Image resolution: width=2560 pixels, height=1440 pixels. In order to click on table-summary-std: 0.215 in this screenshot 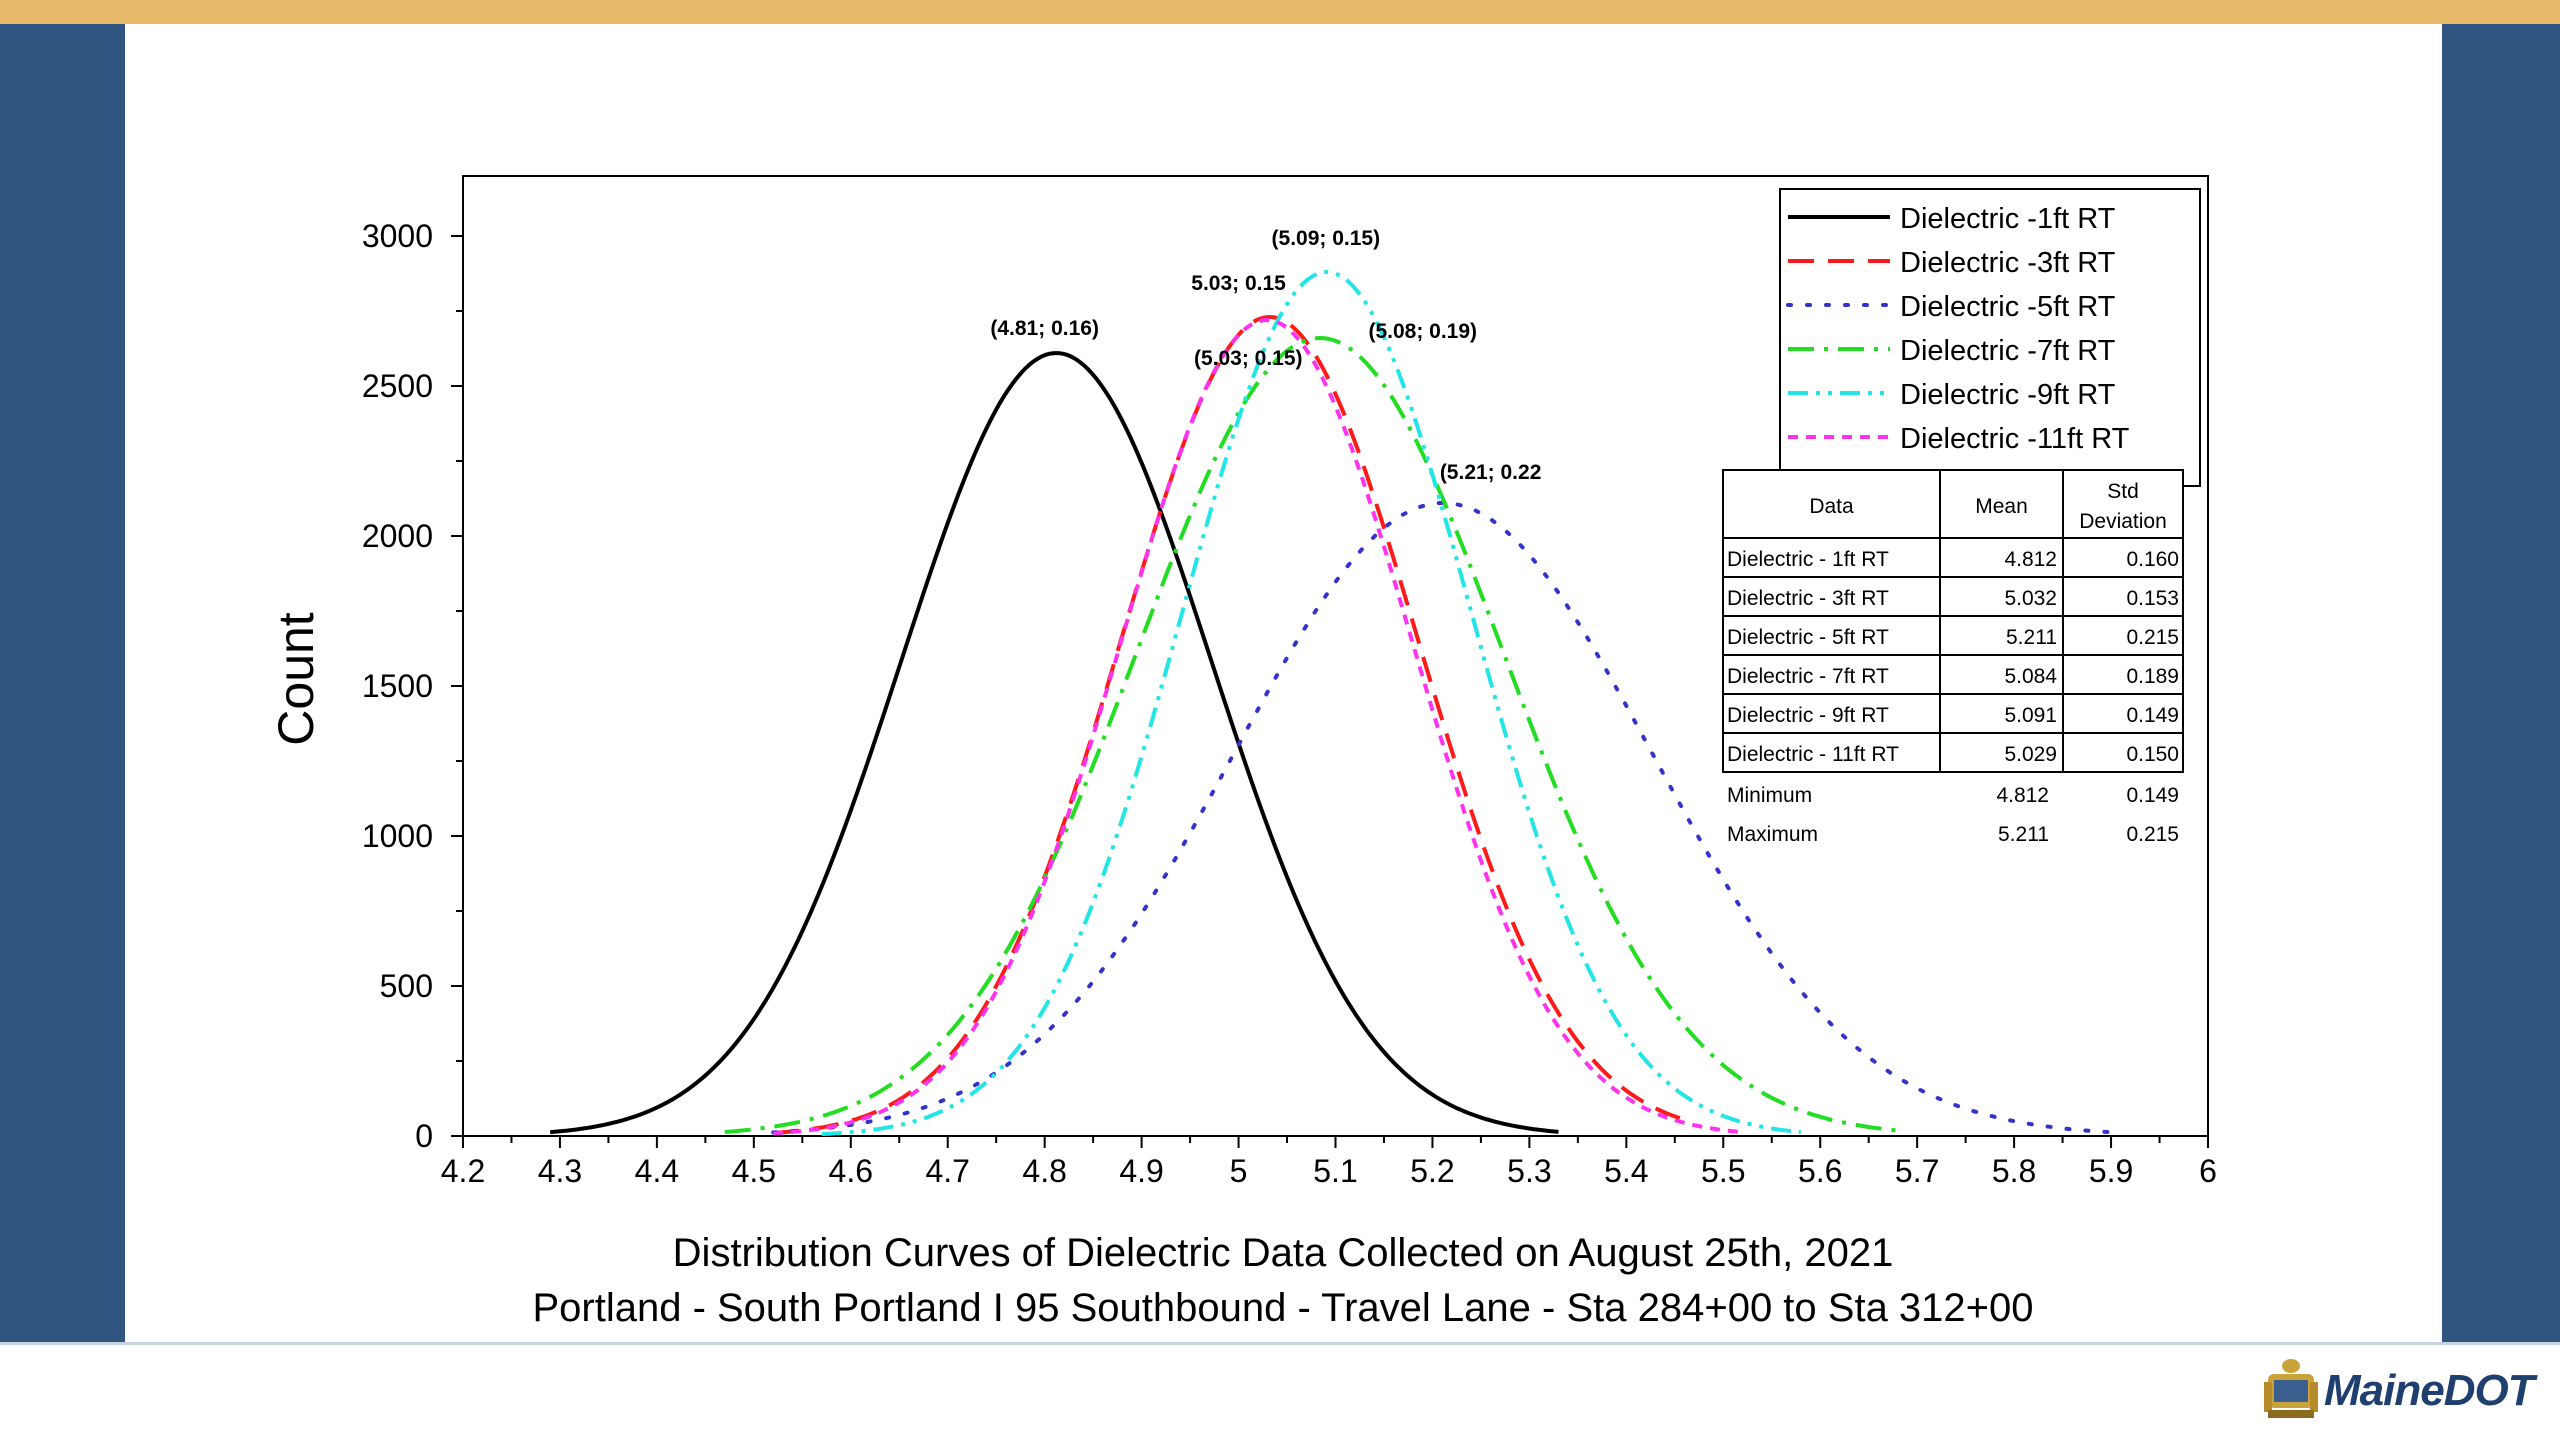, I will do `click(2152, 834)`.